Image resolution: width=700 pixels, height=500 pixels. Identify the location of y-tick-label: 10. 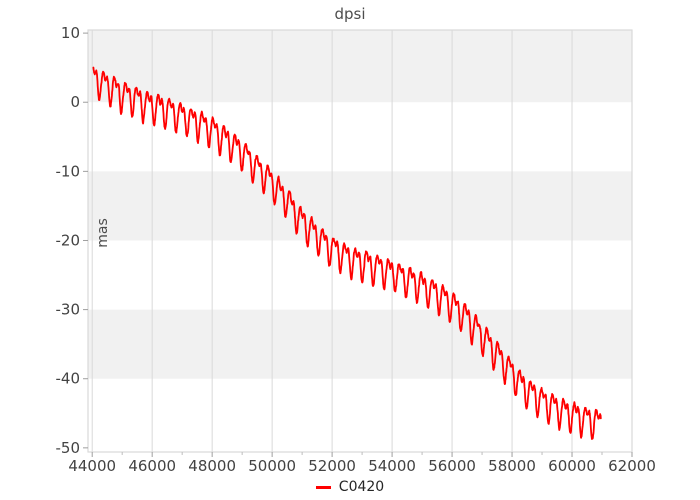
(70, 33).